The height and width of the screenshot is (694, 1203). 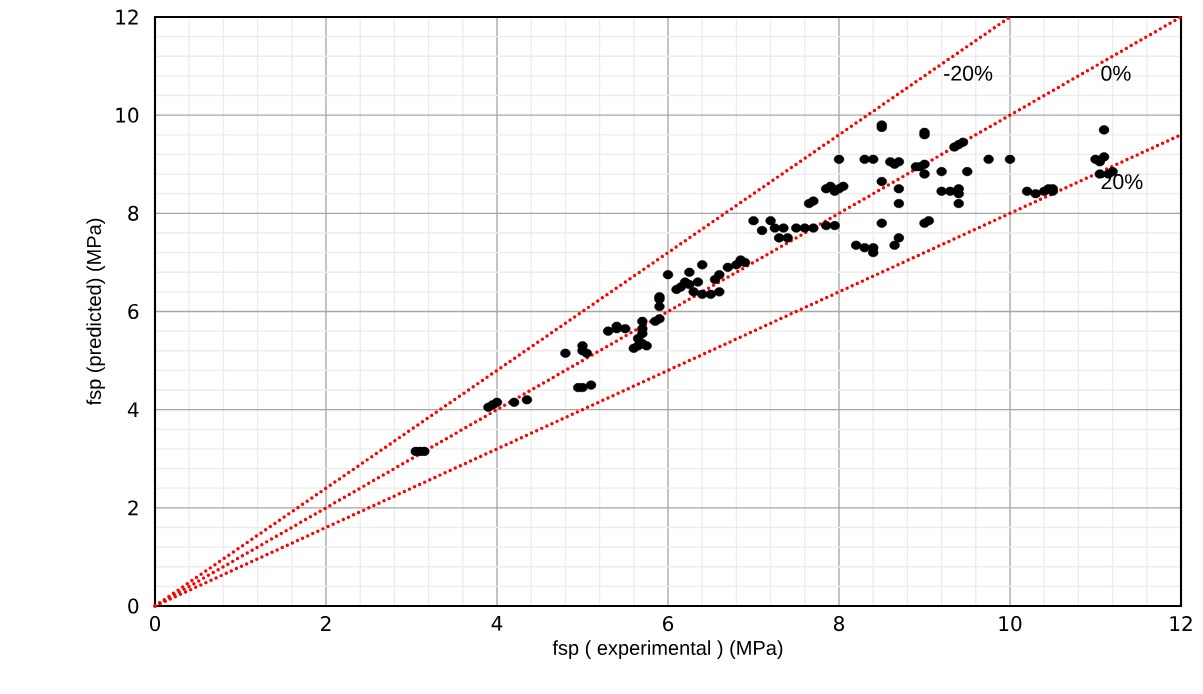 I want to click on y-tick-label: 10, so click(x=127, y=115).